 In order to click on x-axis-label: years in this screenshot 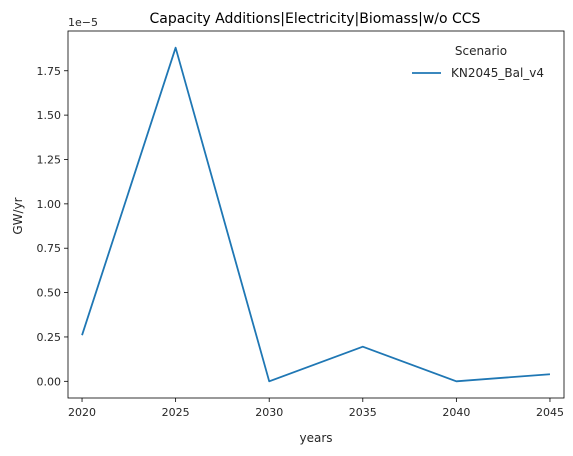, I will do `click(315, 438)`.